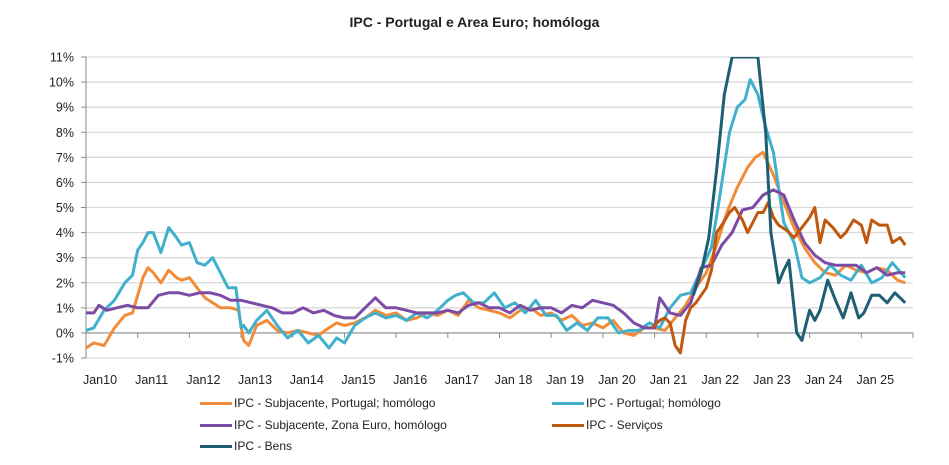 The height and width of the screenshot is (465, 949). I want to click on x-tick-label: Jan11, so click(151, 380).